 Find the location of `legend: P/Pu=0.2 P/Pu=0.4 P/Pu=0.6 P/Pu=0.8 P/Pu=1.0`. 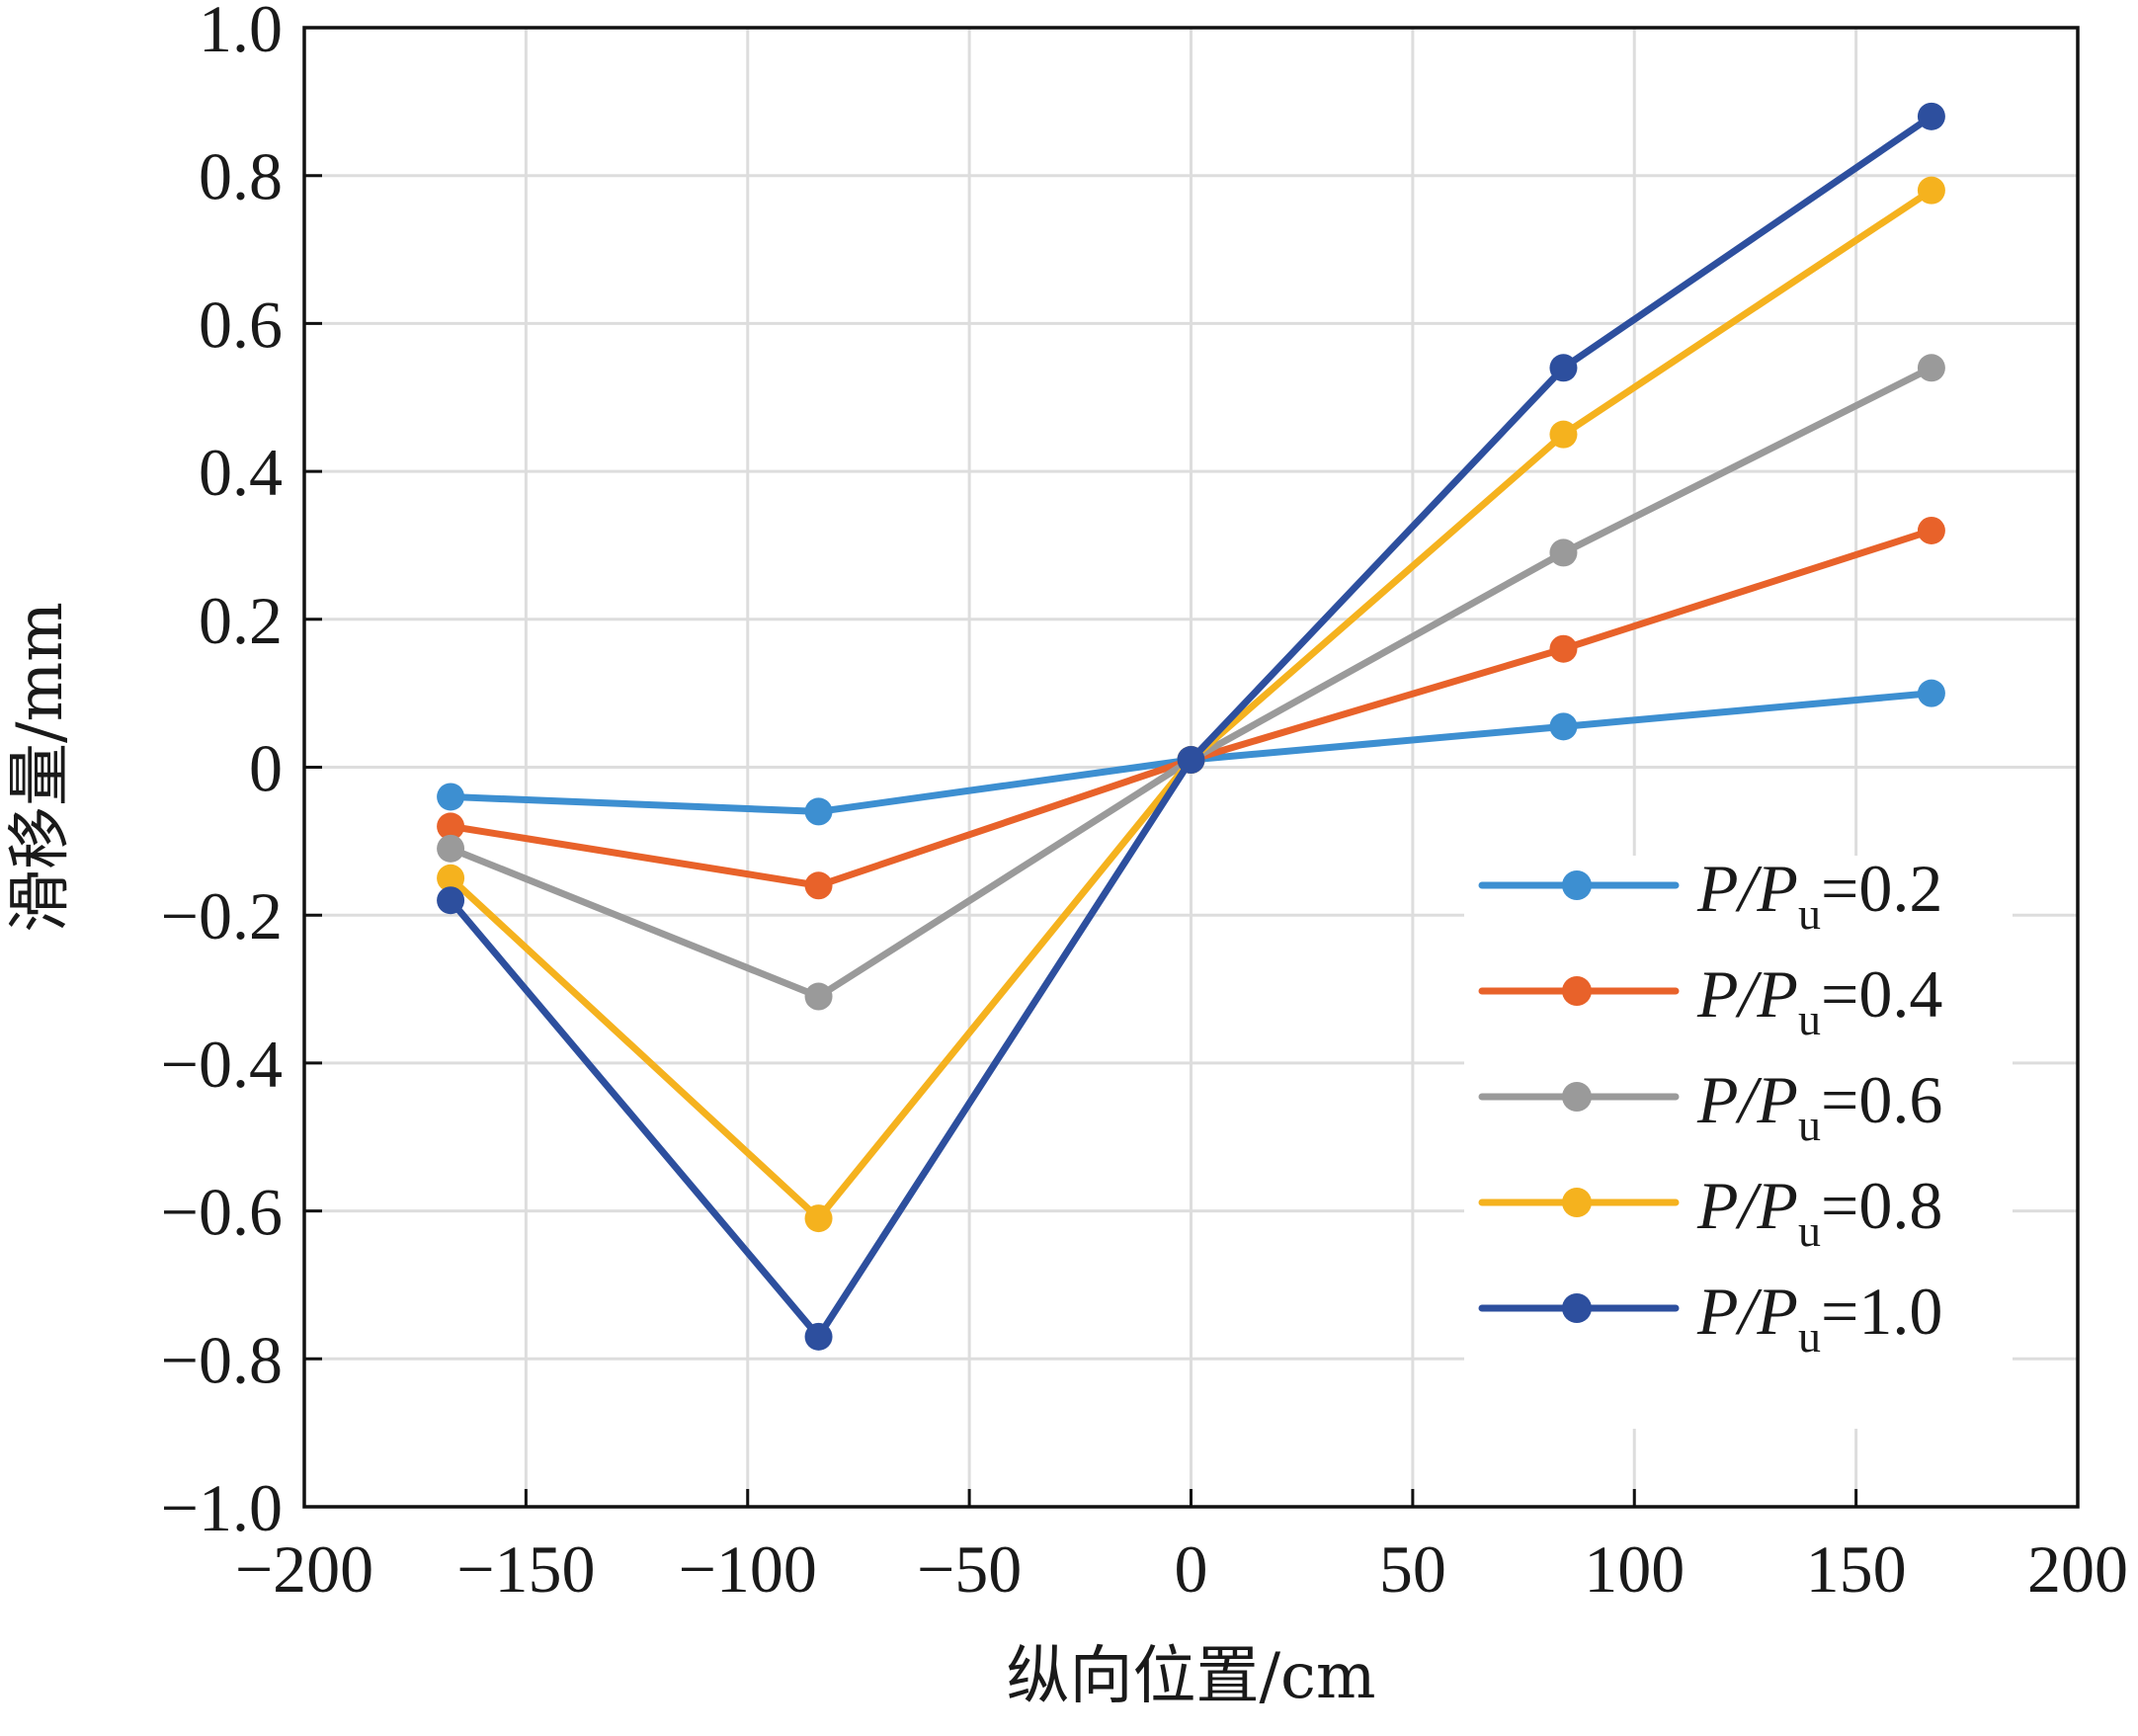

legend: P/Pu=0.2 P/Pu=0.4 P/Pu=0.6 P/Pu=0.8 P/Pu=1.0 is located at coordinates (1738, 1140).